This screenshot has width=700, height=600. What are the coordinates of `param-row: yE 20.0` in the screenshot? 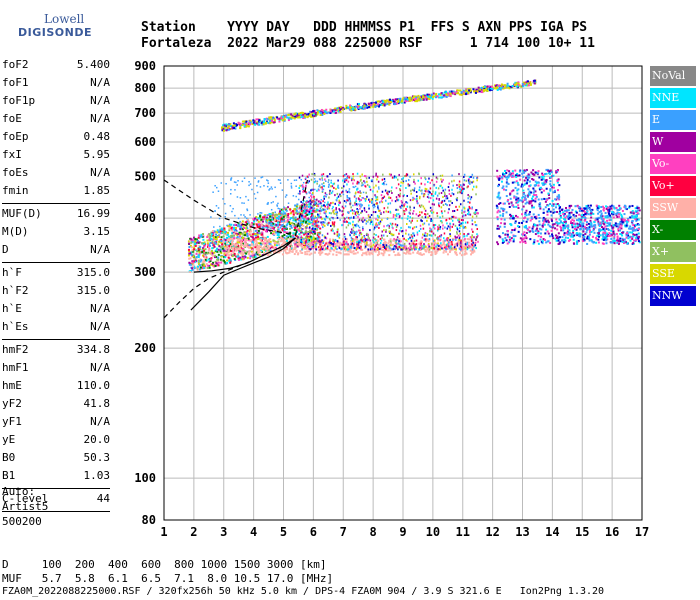 It's located at (56, 442).